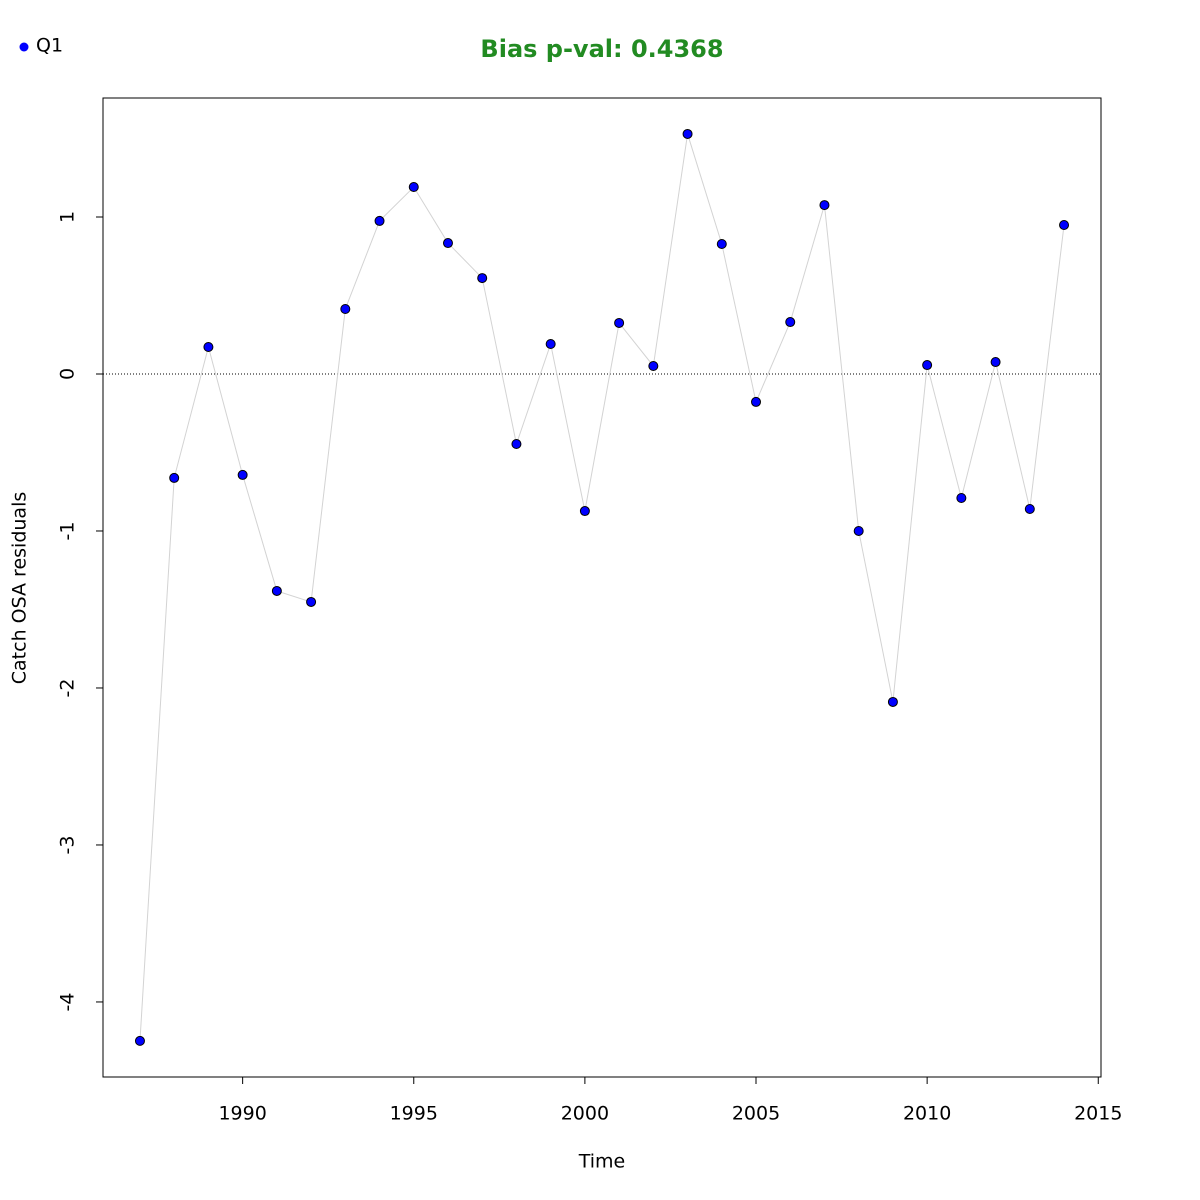 This screenshot has width=1200, height=1200. What do you see at coordinates (602, 1162) in the screenshot?
I see `x-axis-label: Time` at bounding box center [602, 1162].